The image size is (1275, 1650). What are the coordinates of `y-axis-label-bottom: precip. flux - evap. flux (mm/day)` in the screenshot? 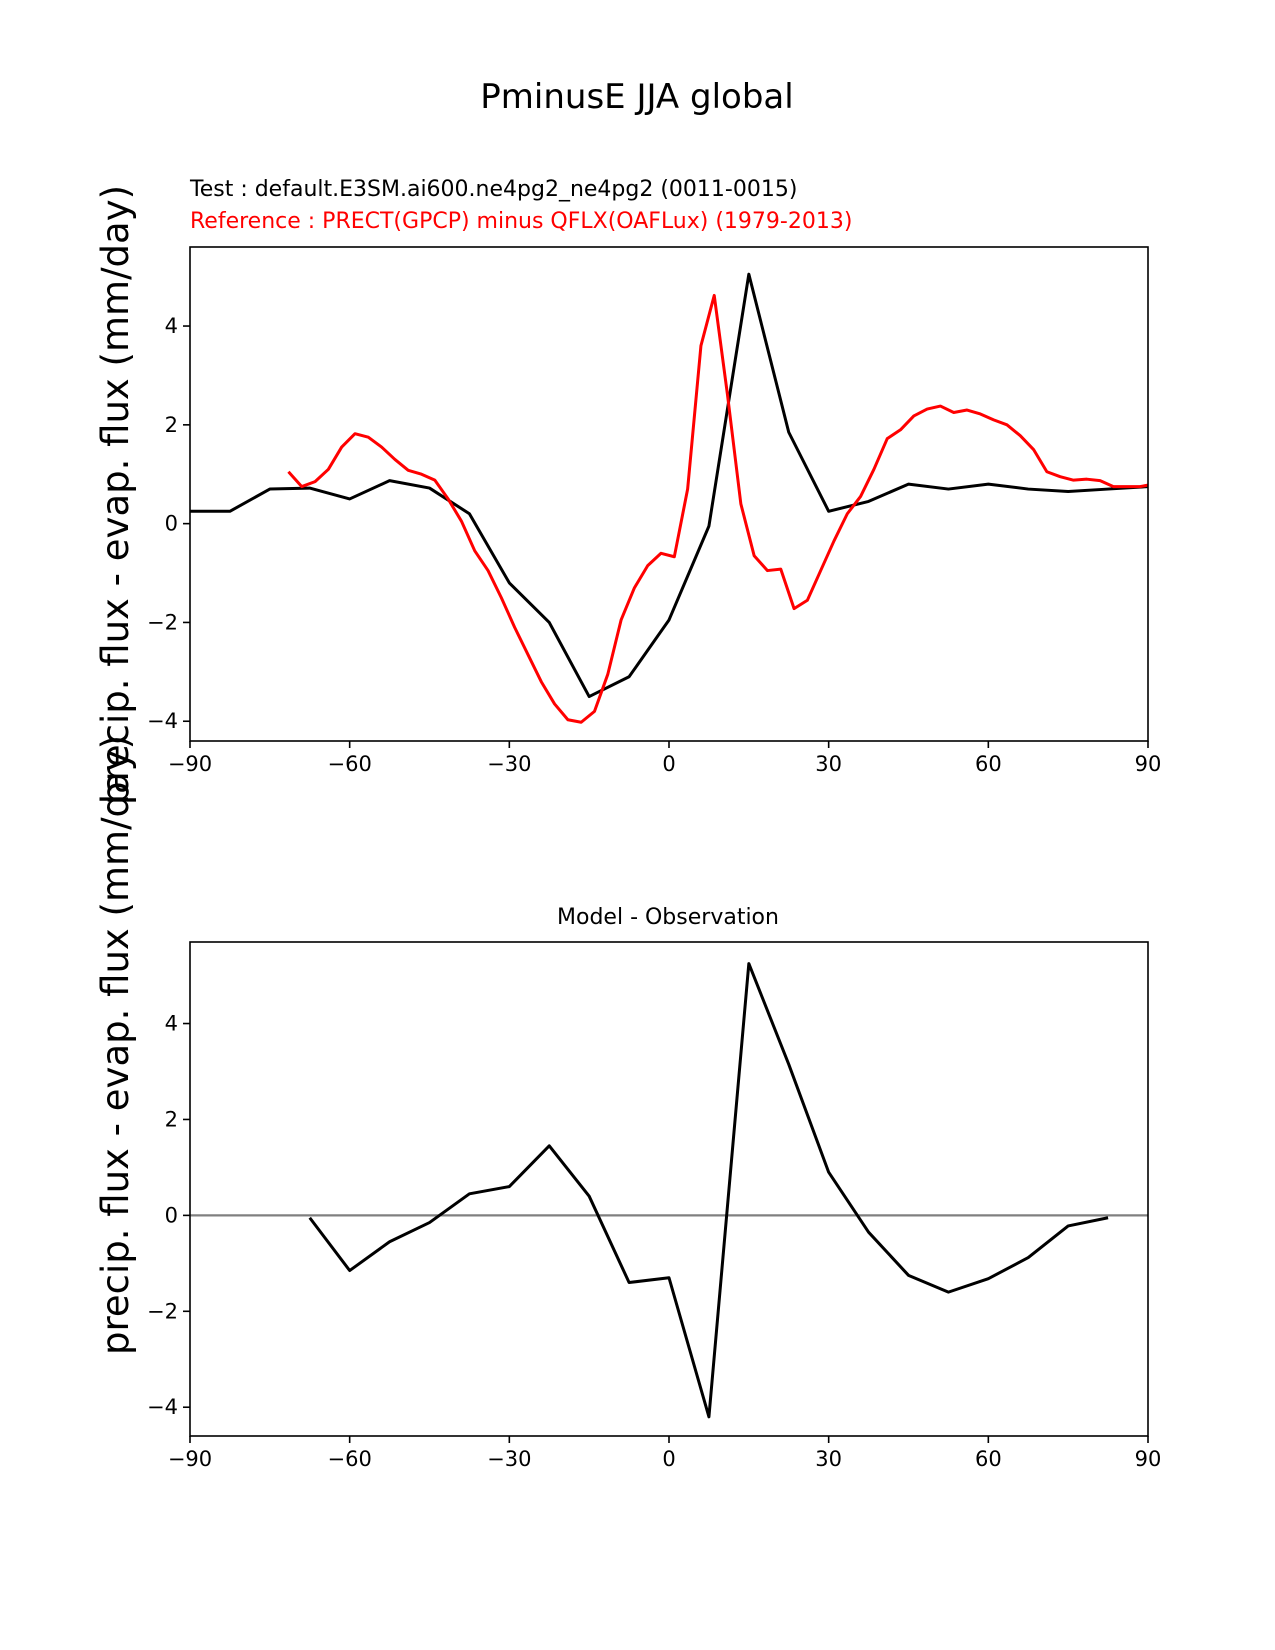 It's located at (115, 1045).